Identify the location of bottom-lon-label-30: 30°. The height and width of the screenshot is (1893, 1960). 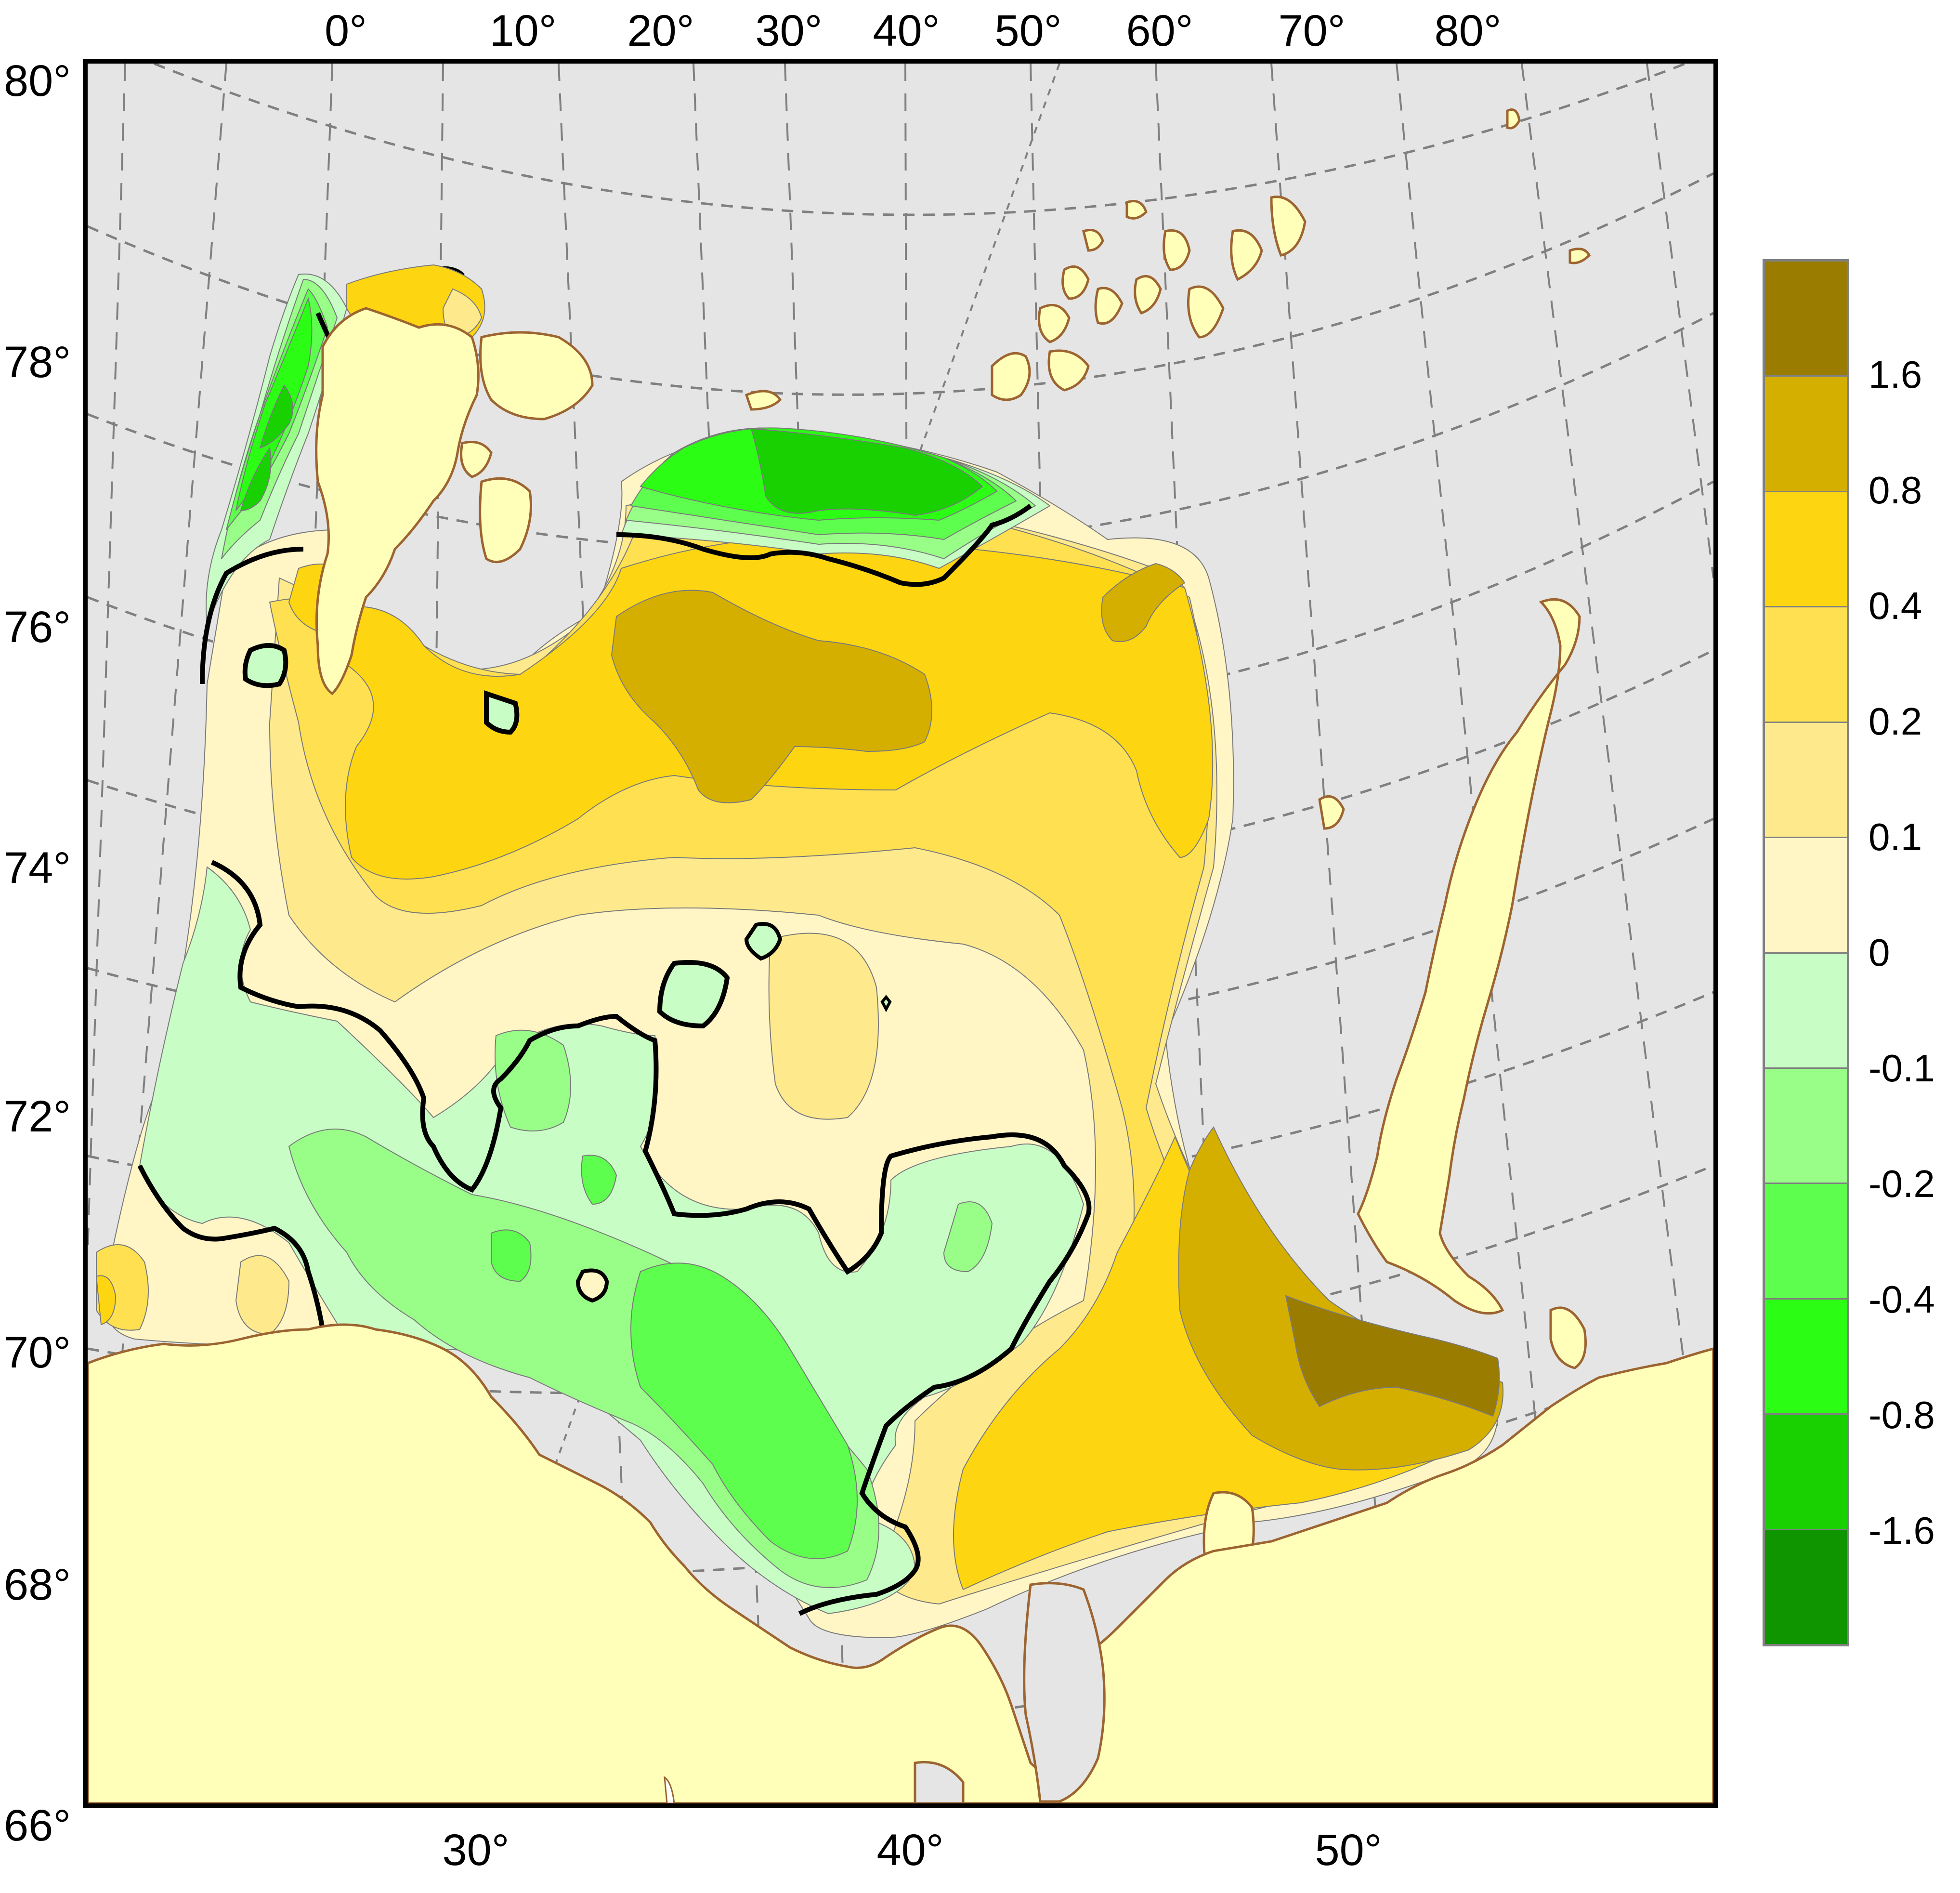
(476, 1851).